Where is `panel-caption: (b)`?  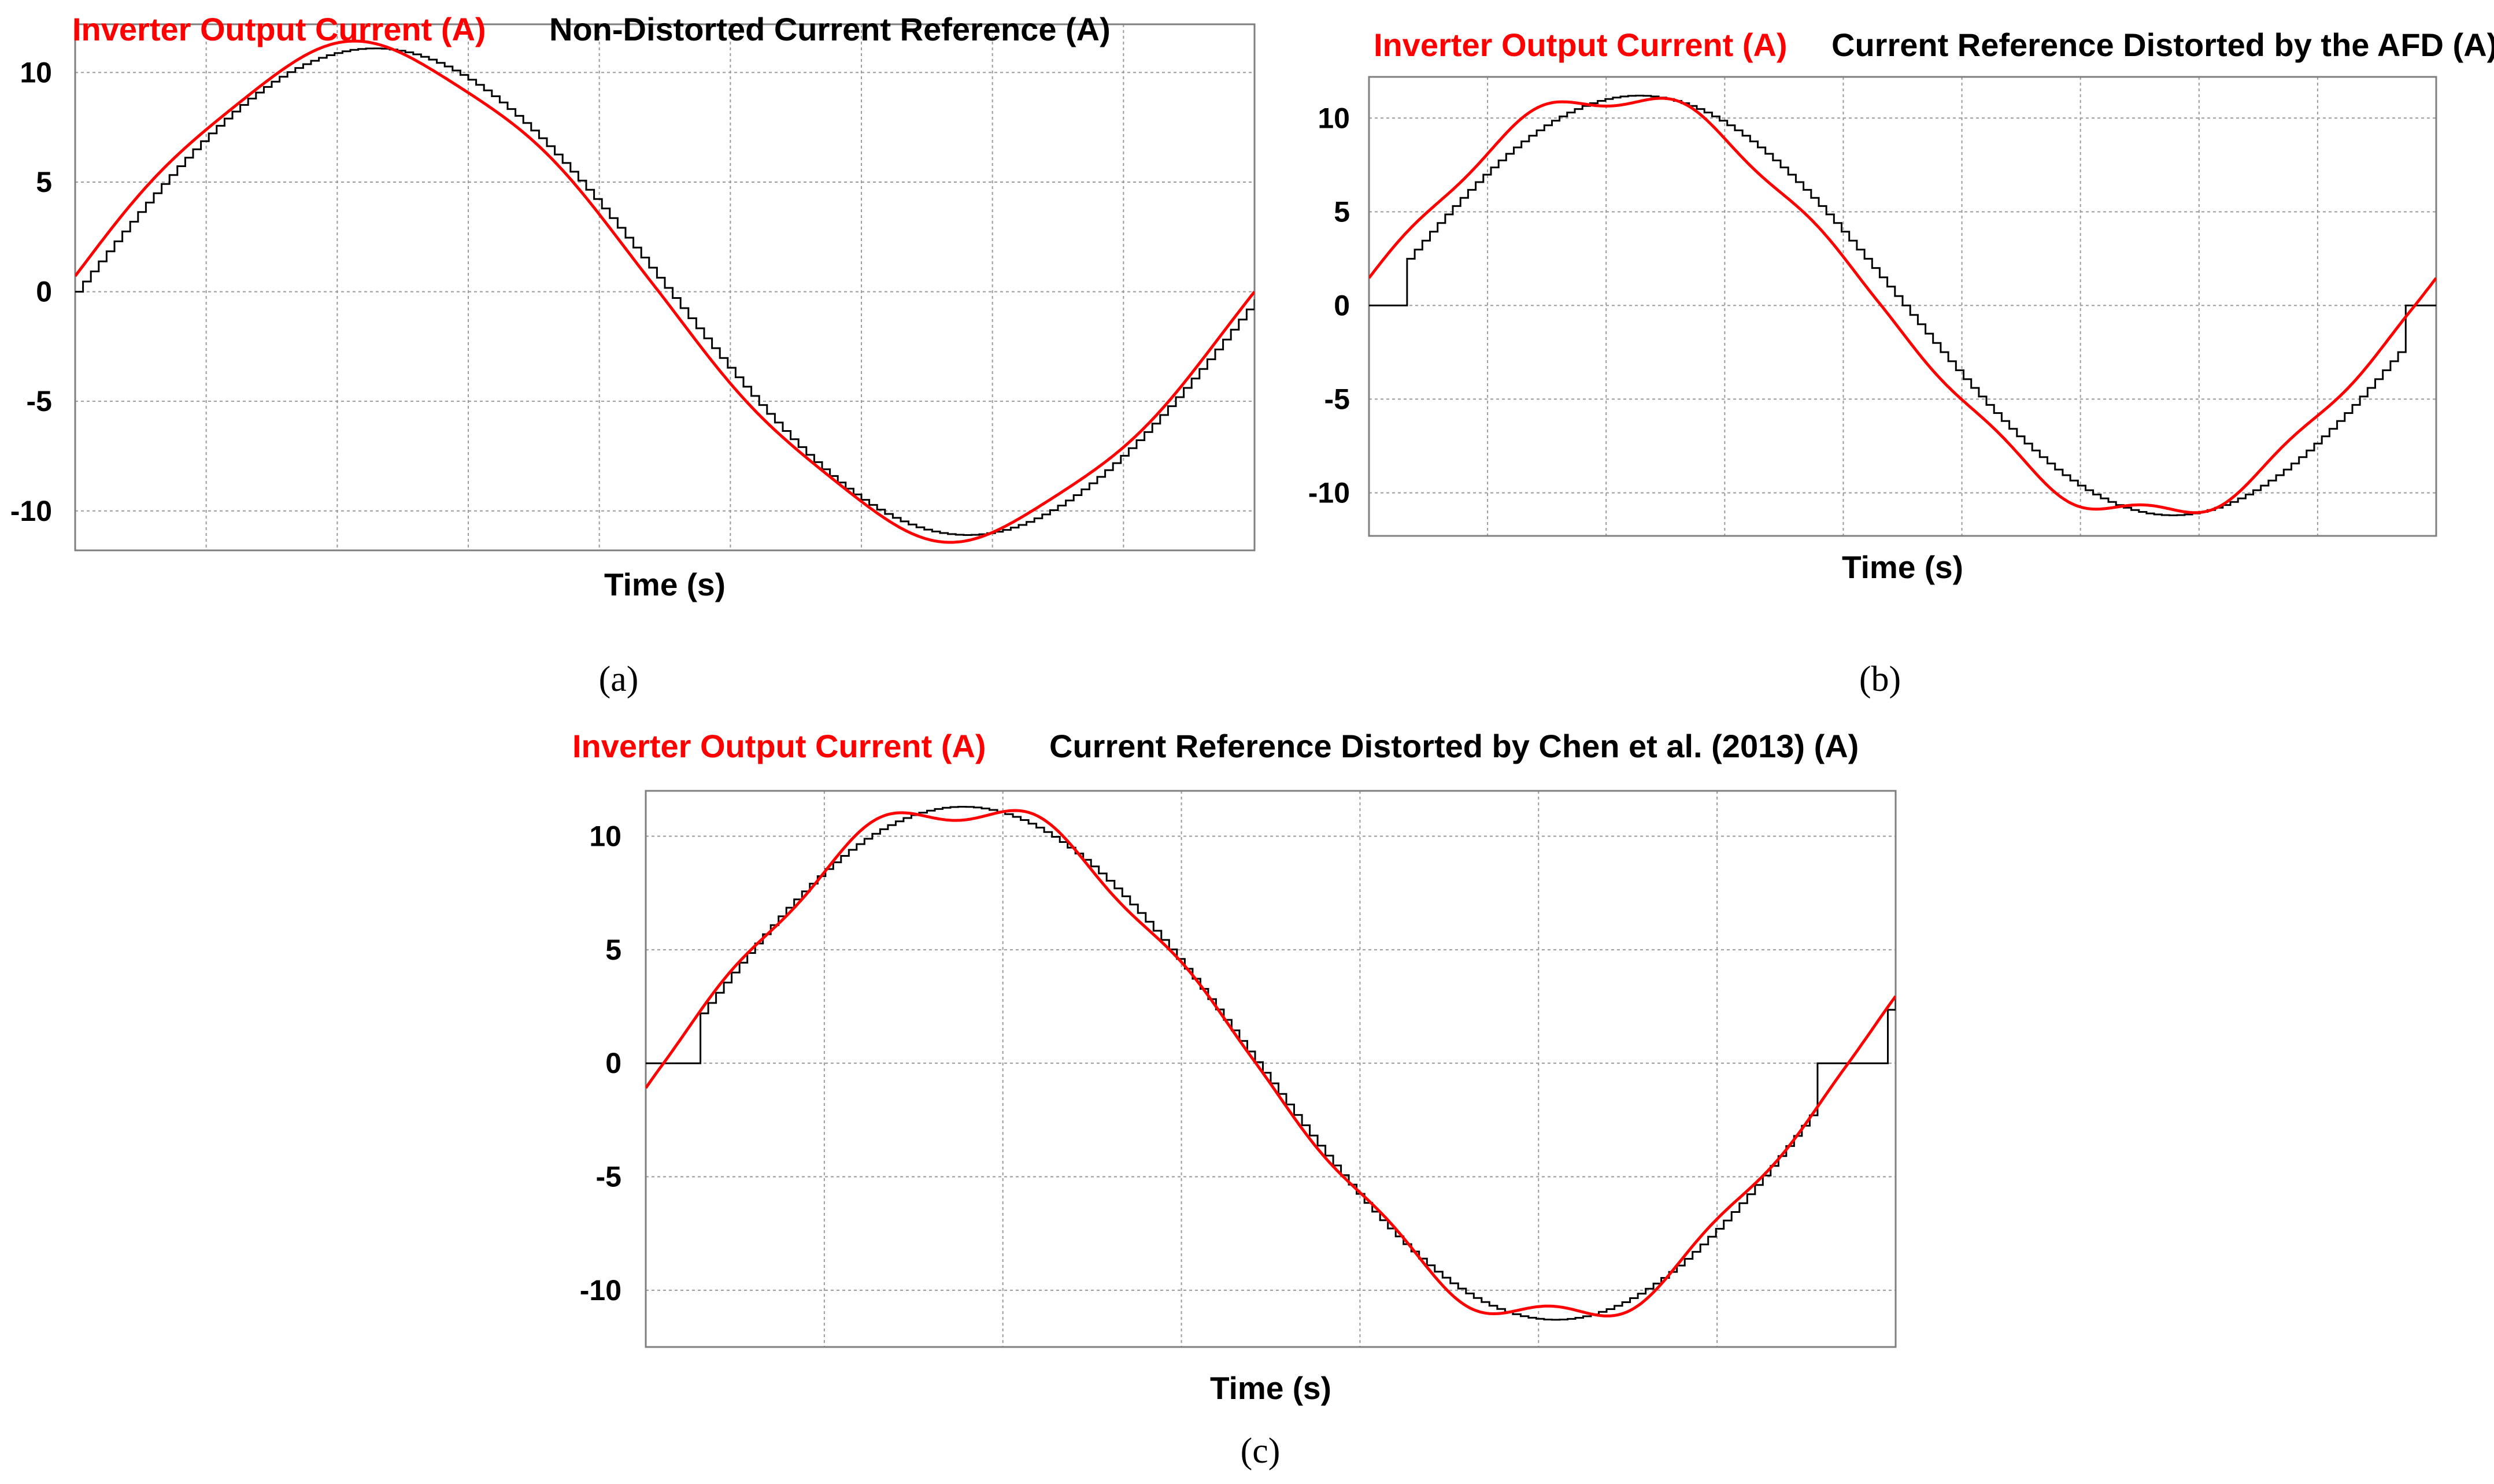 panel-caption: (b) is located at coordinates (1880, 679).